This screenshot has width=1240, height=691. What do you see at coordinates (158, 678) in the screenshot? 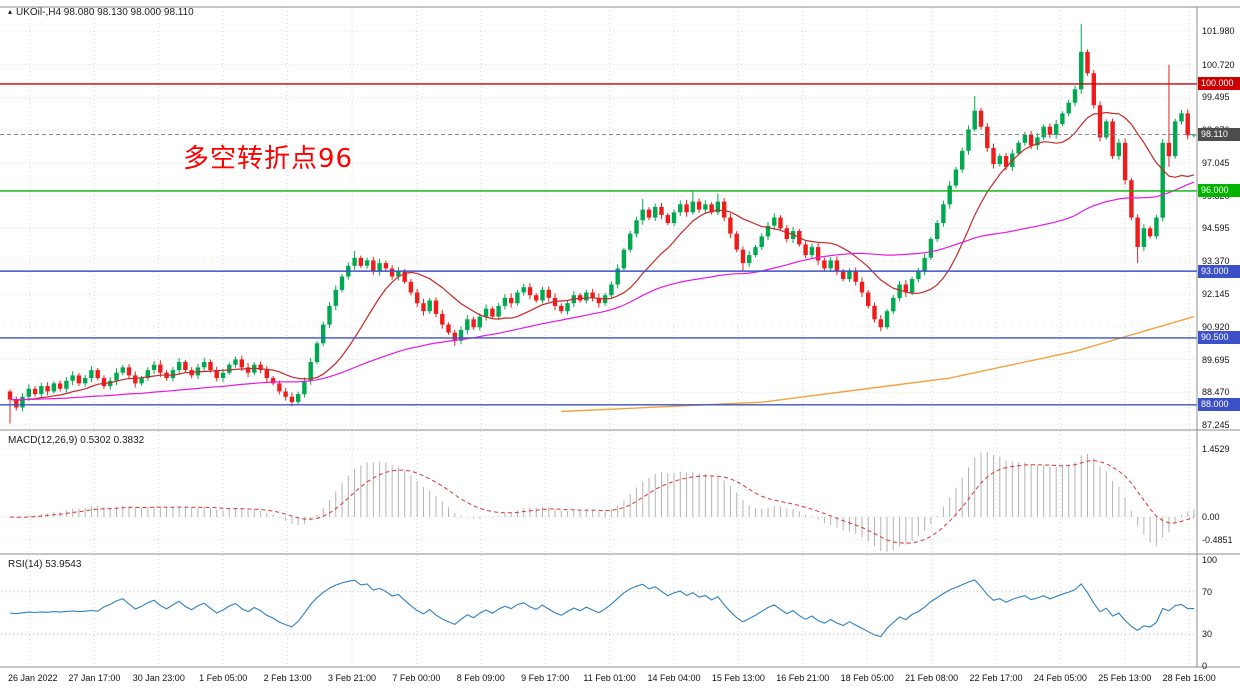
I see `time-axis-label: 30 Jan 23:00` at bounding box center [158, 678].